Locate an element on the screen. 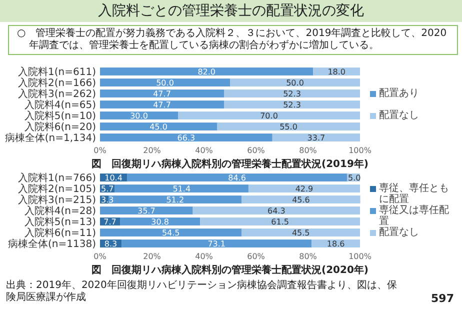 Image resolution: width=462 pixels, height=320 pixels. data-label: 3.3 is located at coordinates (107, 200).